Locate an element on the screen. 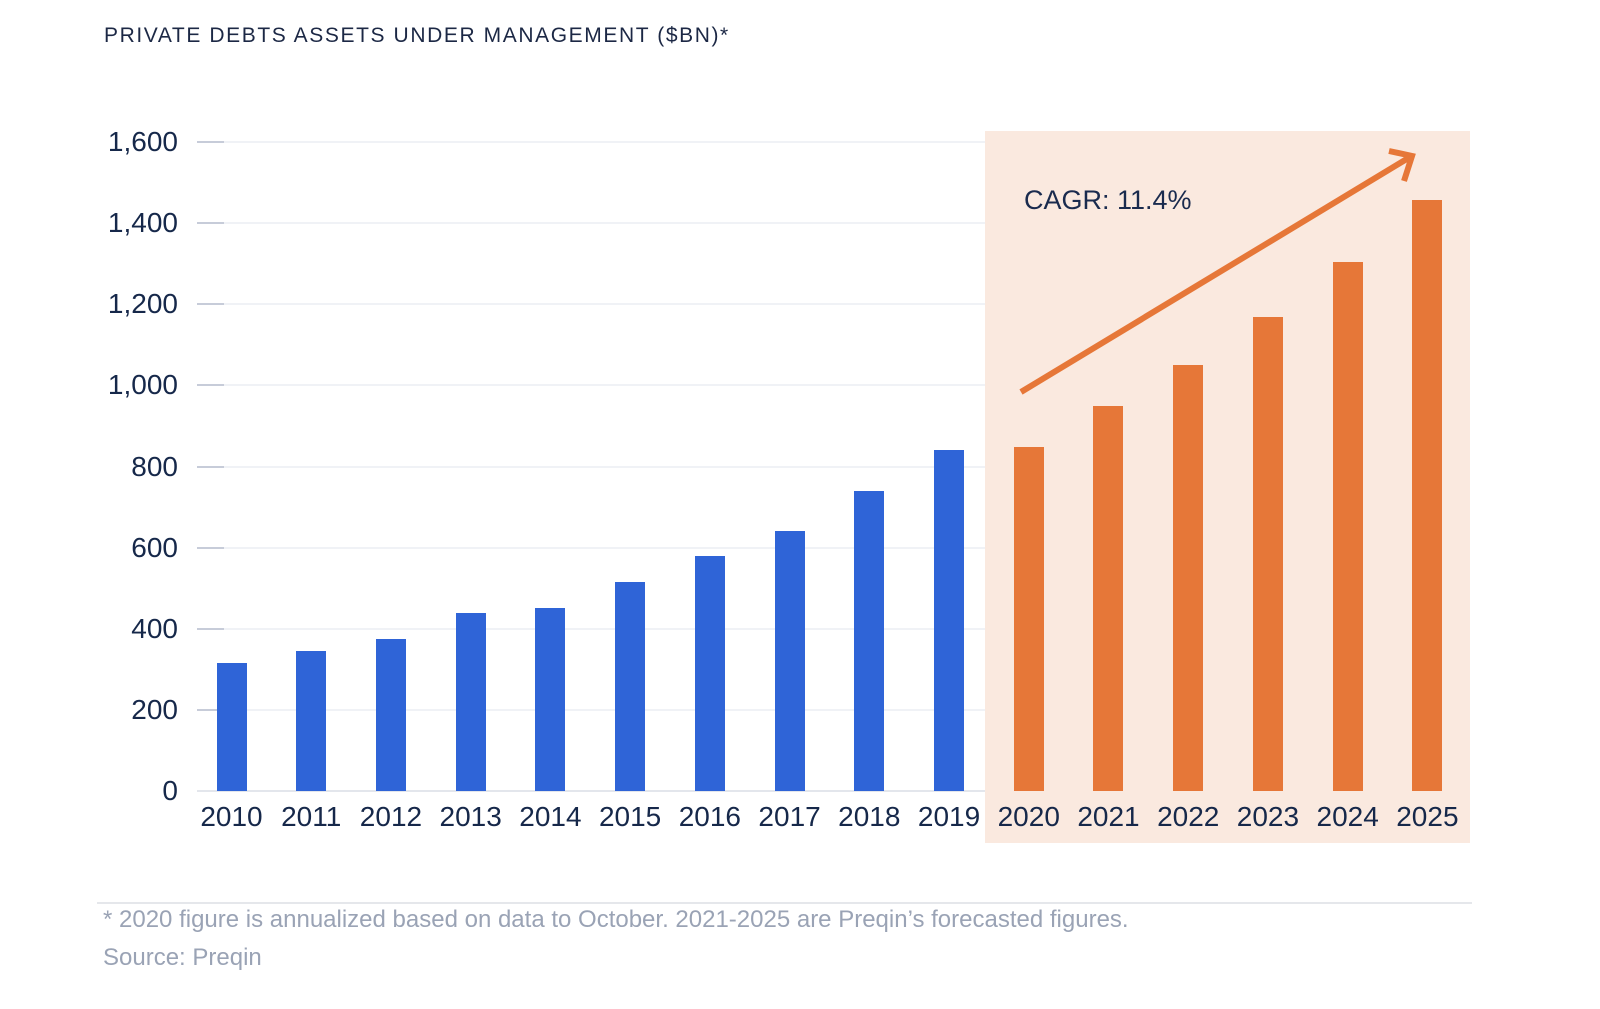  bar-2022 is located at coordinates (1188, 578).